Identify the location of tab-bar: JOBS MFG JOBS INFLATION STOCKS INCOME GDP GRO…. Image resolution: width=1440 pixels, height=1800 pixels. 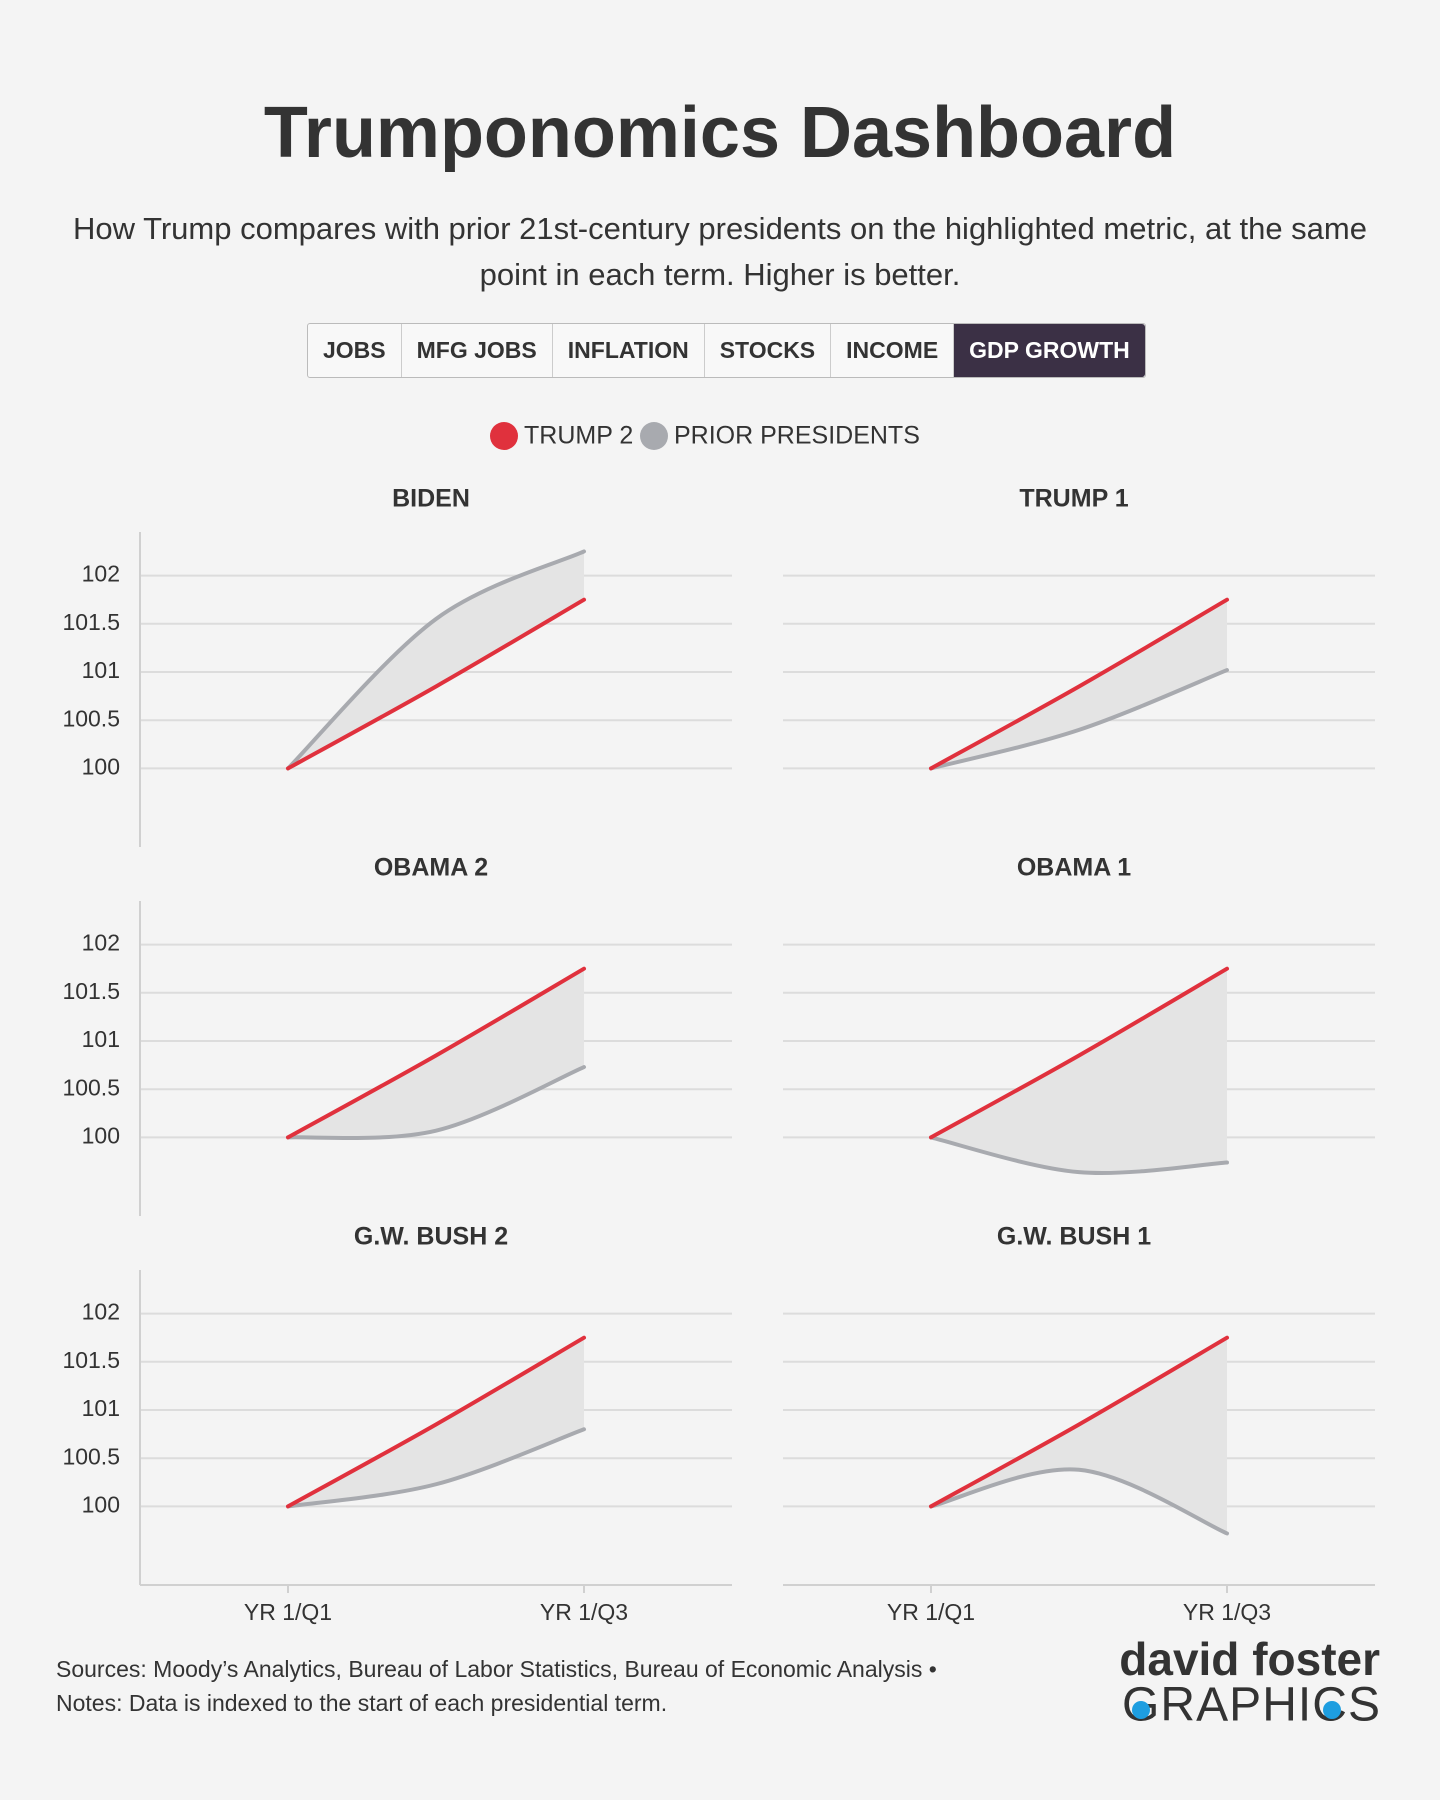
(726, 350).